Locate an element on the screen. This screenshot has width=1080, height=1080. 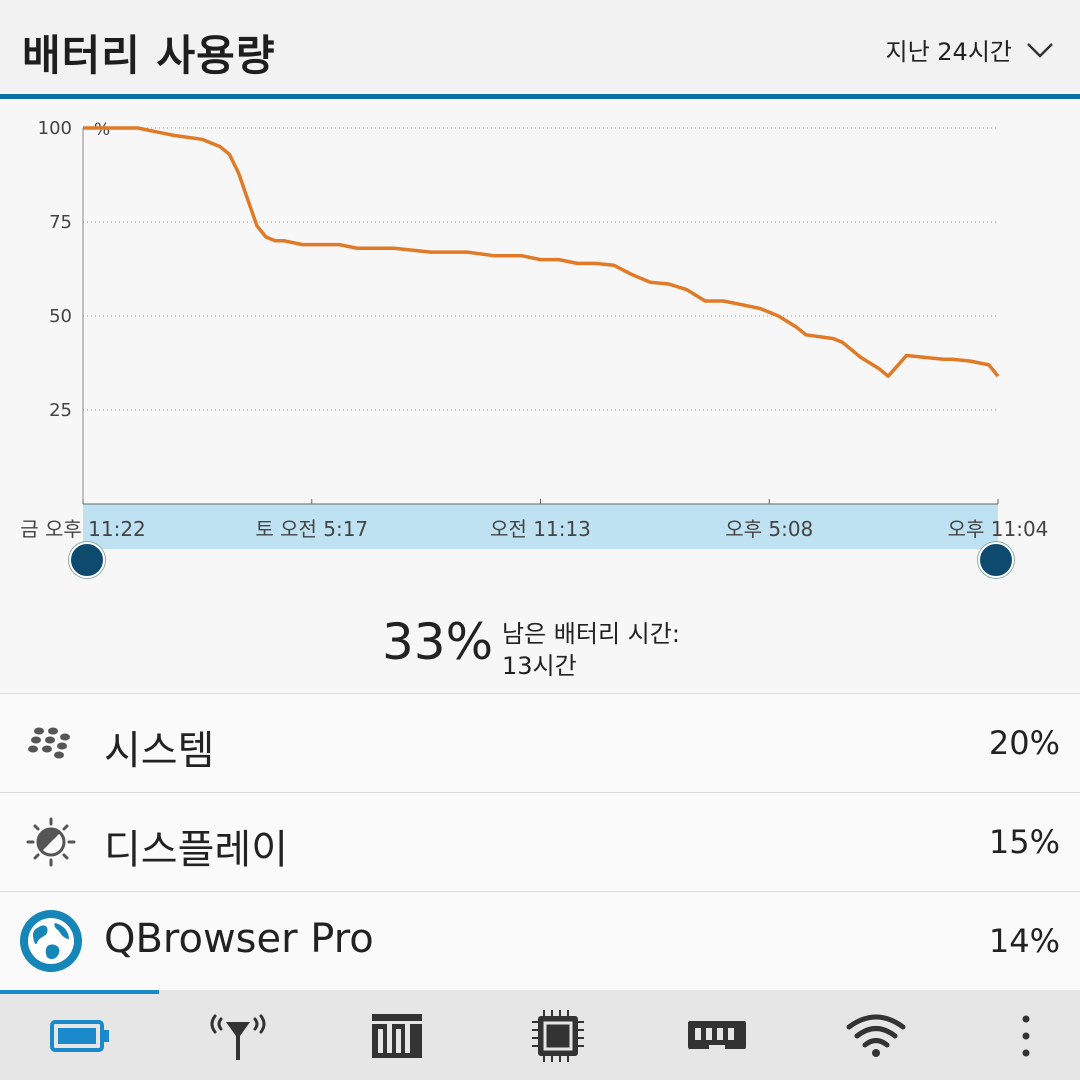
memory-icon is located at coordinates (717, 1035).